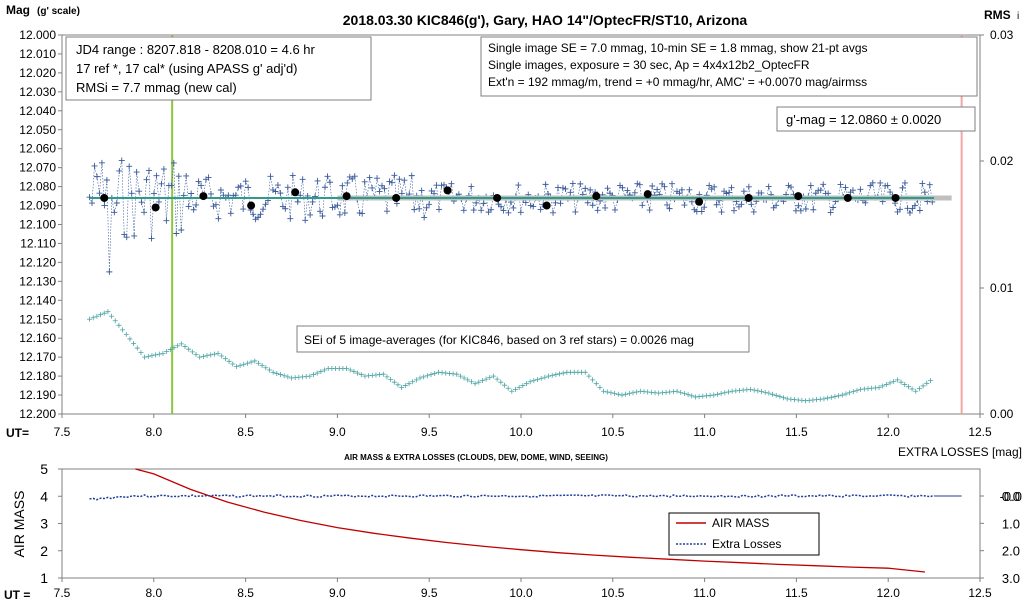  I want to click on x-tick-label: 9.0, so click(337, 432).